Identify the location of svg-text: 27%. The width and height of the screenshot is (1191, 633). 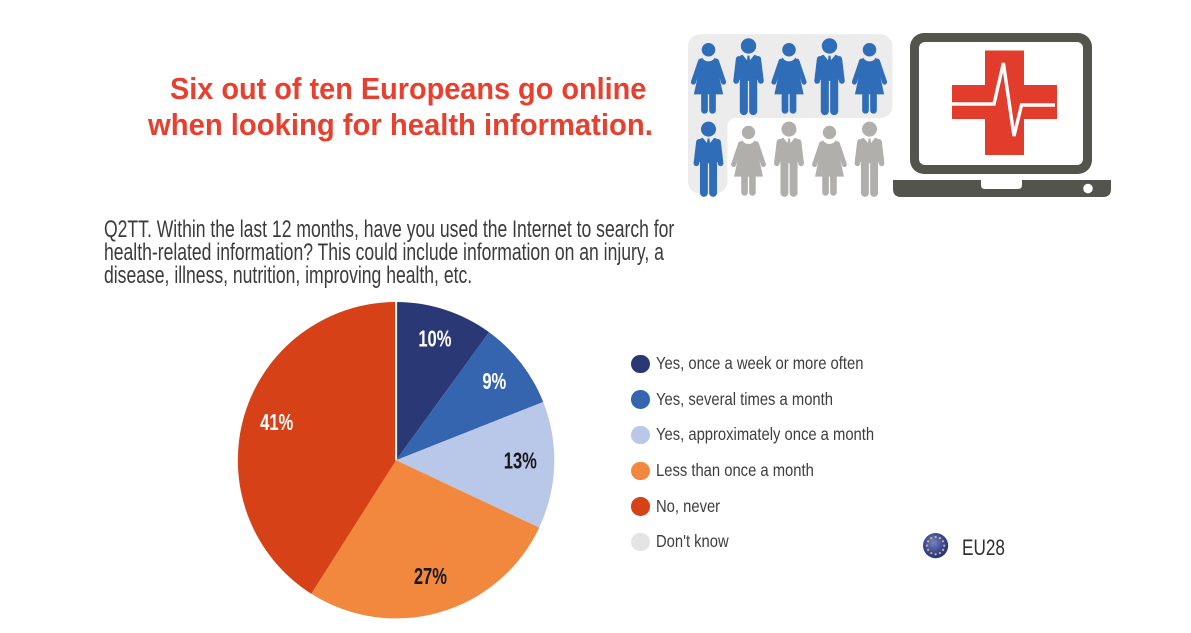
(430, 577).